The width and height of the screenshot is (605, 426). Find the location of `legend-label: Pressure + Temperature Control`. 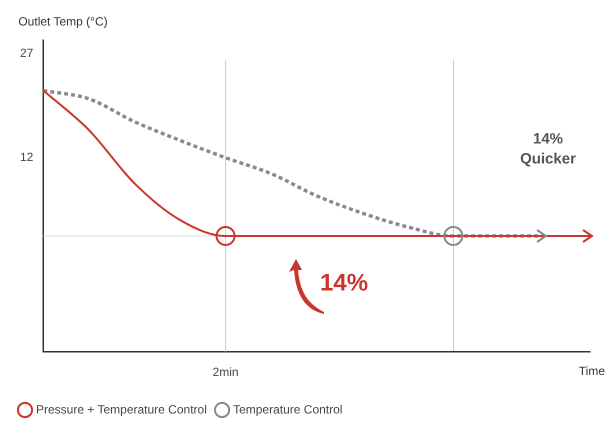

legend-label: Pressure + Temperature Control is located at coordinates (121, 409).